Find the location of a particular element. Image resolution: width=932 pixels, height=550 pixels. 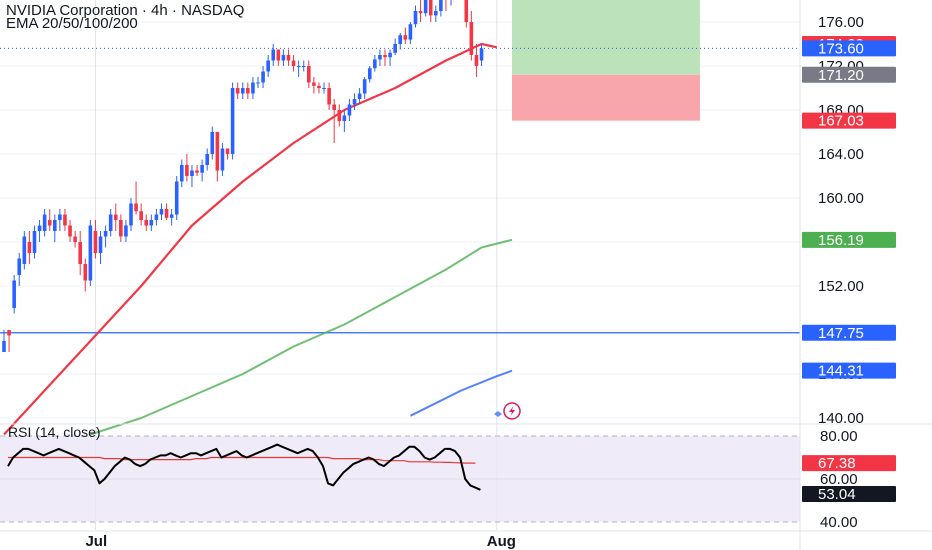

target-zone is located at coordinates (606, 37).